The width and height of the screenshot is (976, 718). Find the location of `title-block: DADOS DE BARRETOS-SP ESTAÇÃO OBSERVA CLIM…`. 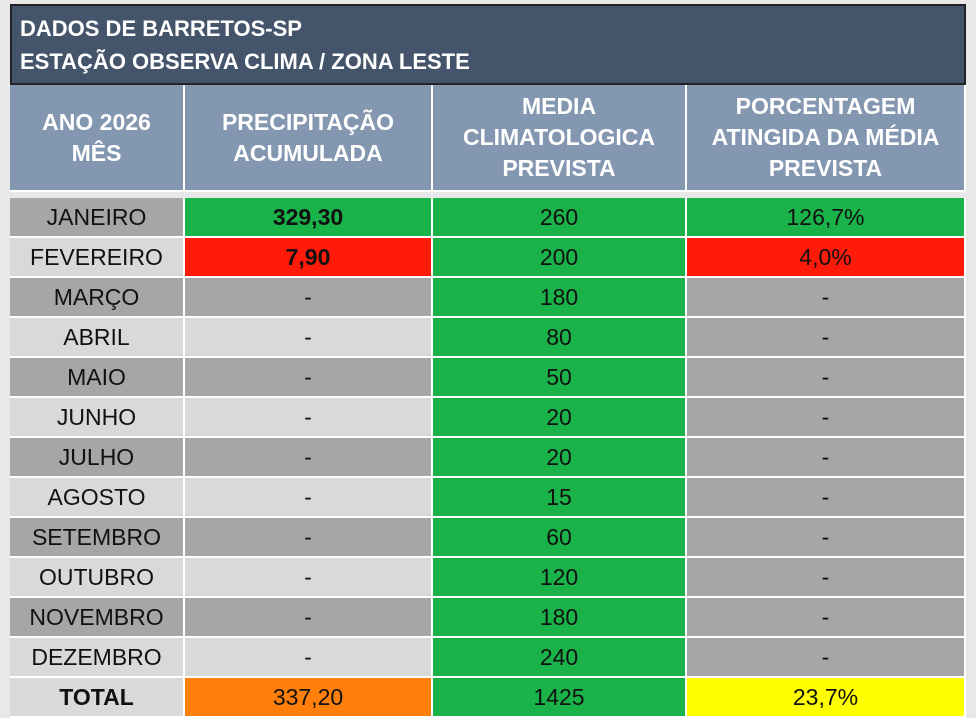

title-block: DADOS DE BARRETOS-SP ESTAÇÃO OBSERVA CLIM… is located at coordinates (488, 44).